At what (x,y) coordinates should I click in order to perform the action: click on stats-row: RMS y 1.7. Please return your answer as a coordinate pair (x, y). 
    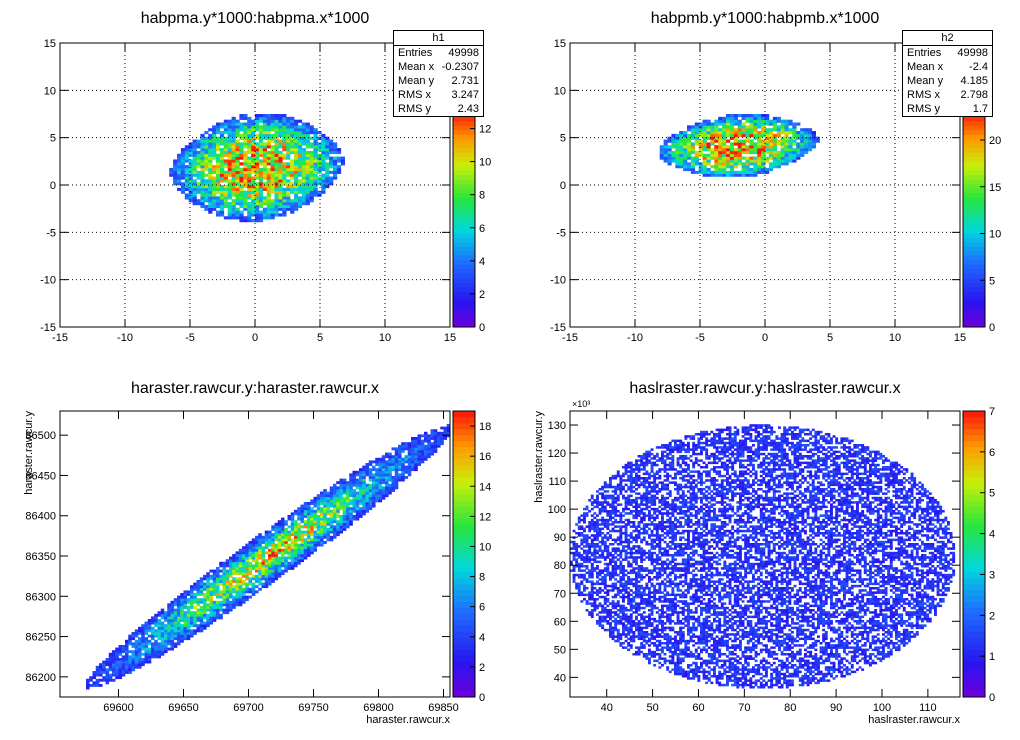
    Looking at the image, I should click on (947, 109).